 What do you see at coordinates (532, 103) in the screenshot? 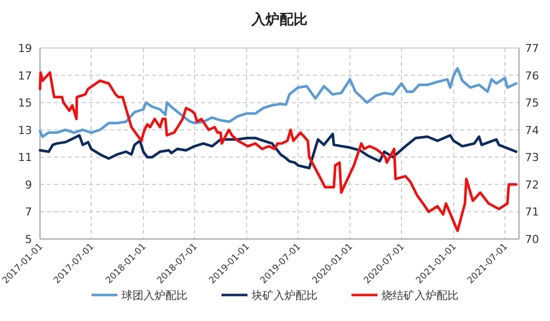
I see `y2-tick-label: 75` at bounding box center [532, 103].